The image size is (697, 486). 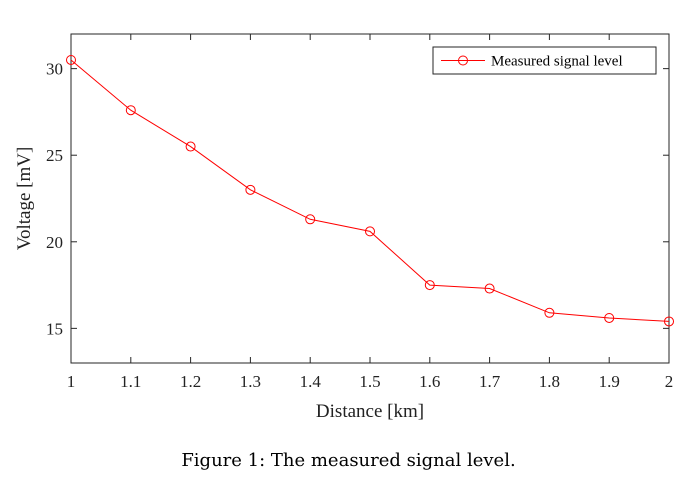 What do you see at coordinates (54, 69) in the screenshot?
I see `y-tick-label: 30` at bounding box center [54, 69].